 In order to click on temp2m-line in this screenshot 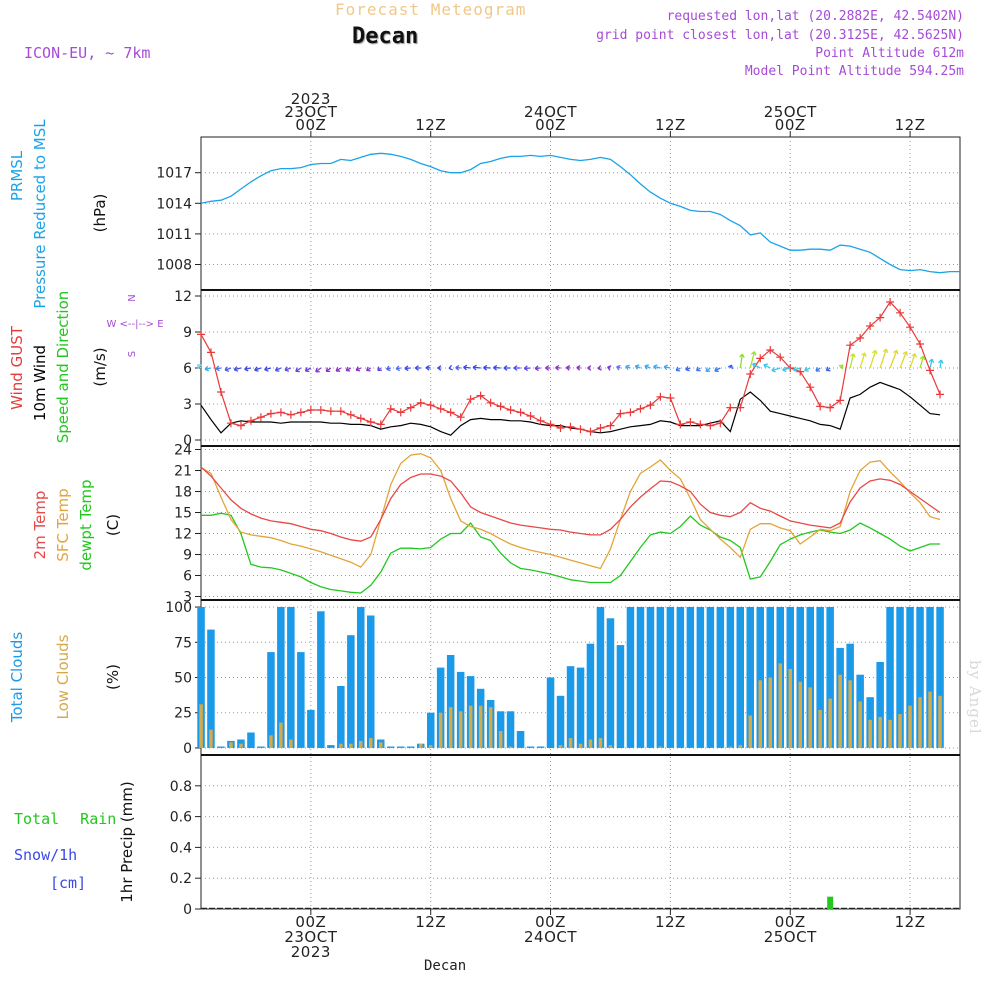, I will do `click(570, 504)`.